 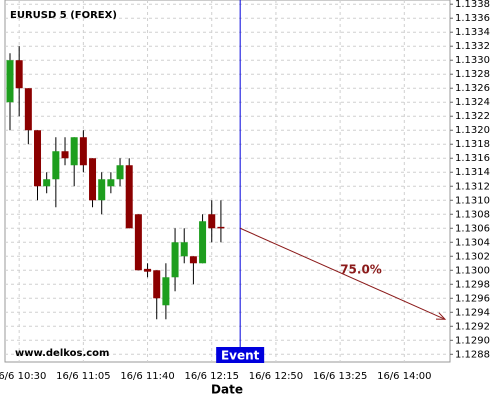 I want to click on y-tick-label: 1.1336, so click(x=472, y=18).